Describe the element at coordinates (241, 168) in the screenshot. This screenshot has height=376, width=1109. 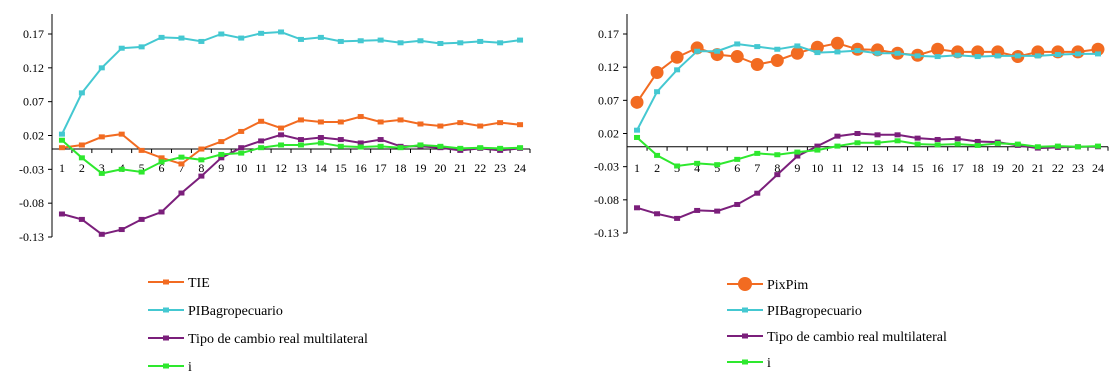
I see `x-tick-label: 10` at that location.